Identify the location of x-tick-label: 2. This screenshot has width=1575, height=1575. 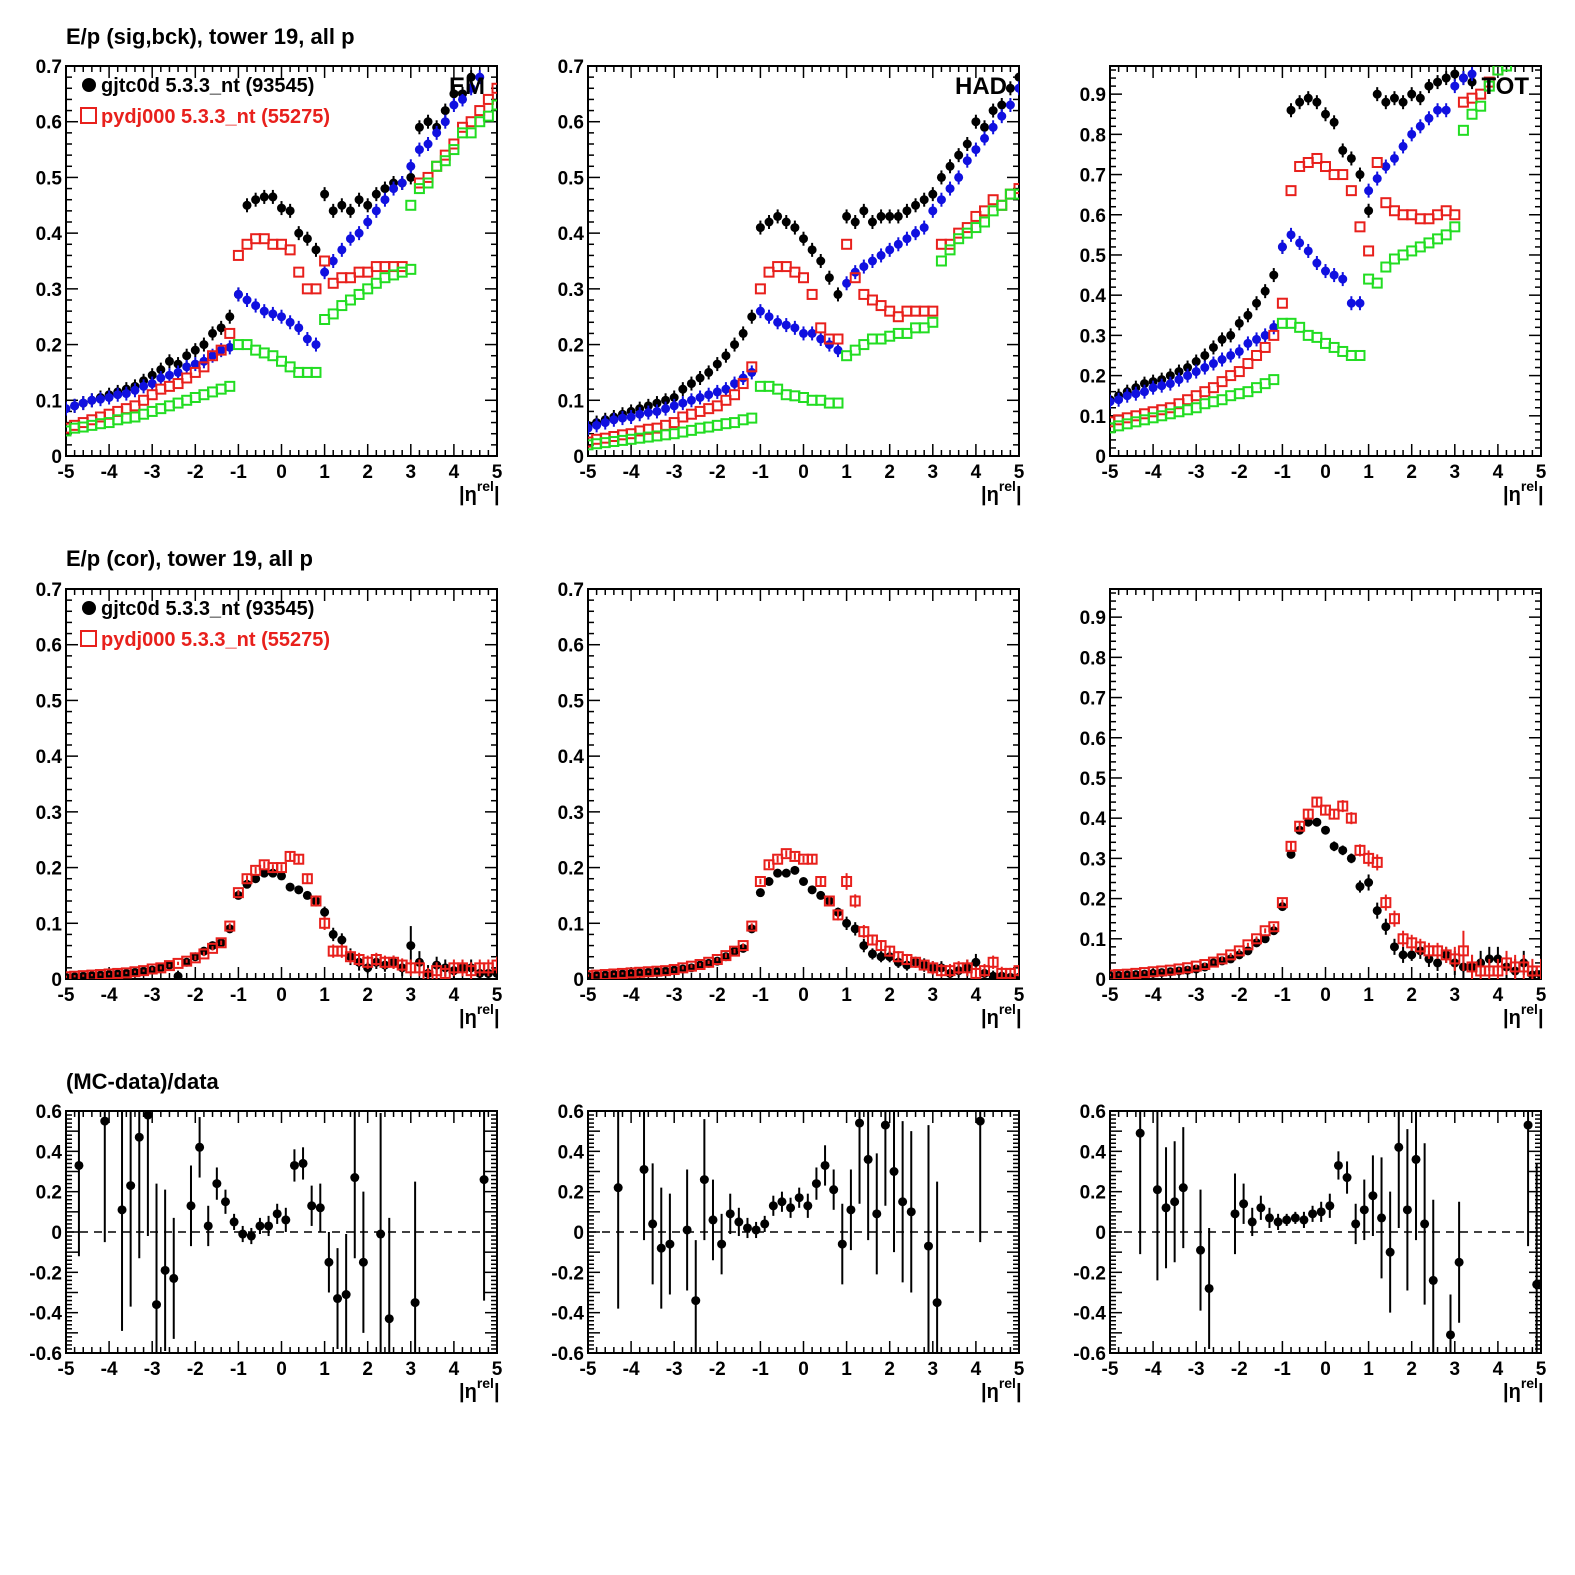
(367, 1369).